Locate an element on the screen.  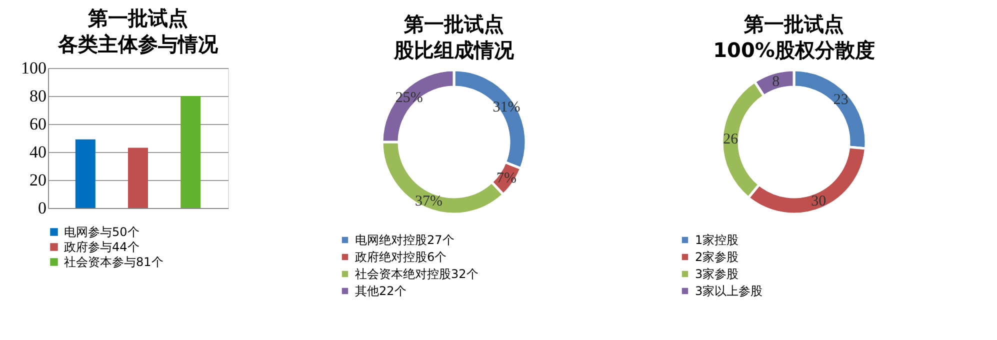
legend-label: 社会资本参与81个 is located at coordinates (114, 262).